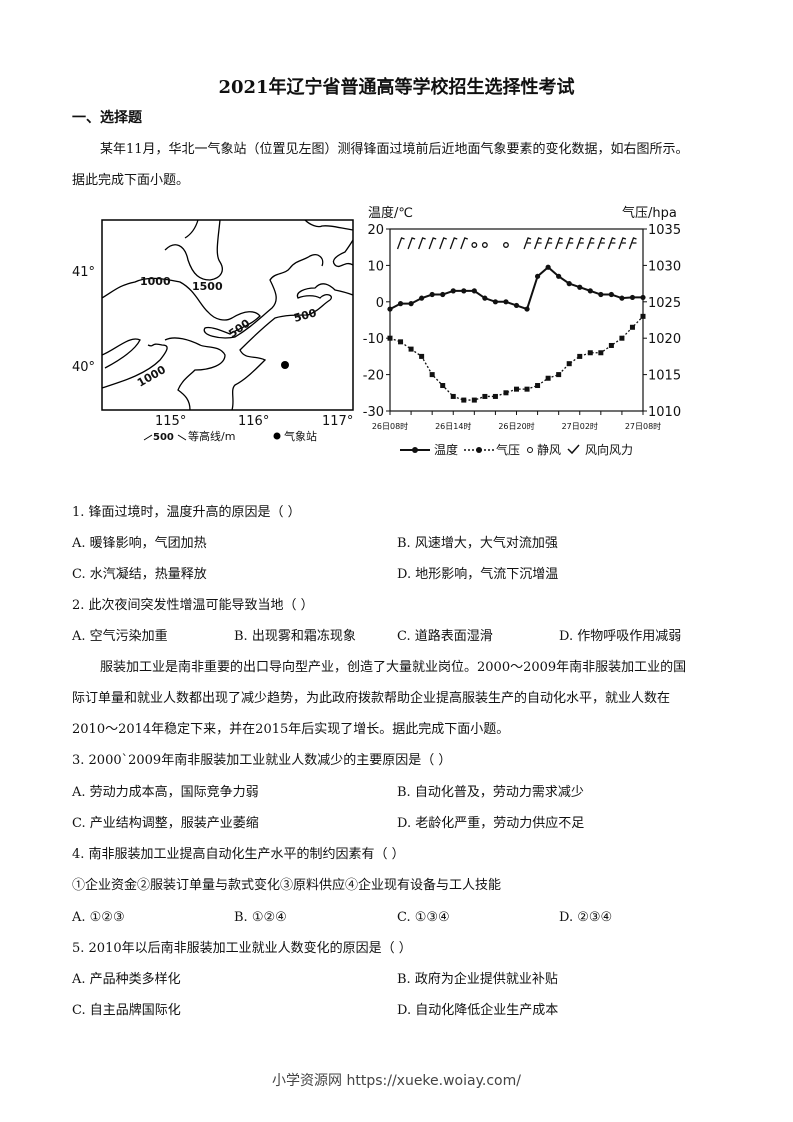 The height and width of the screenshot is (1122, 793). I want to click on option-1c: C. 水汽凝结，热量释放, so click(139, 574).